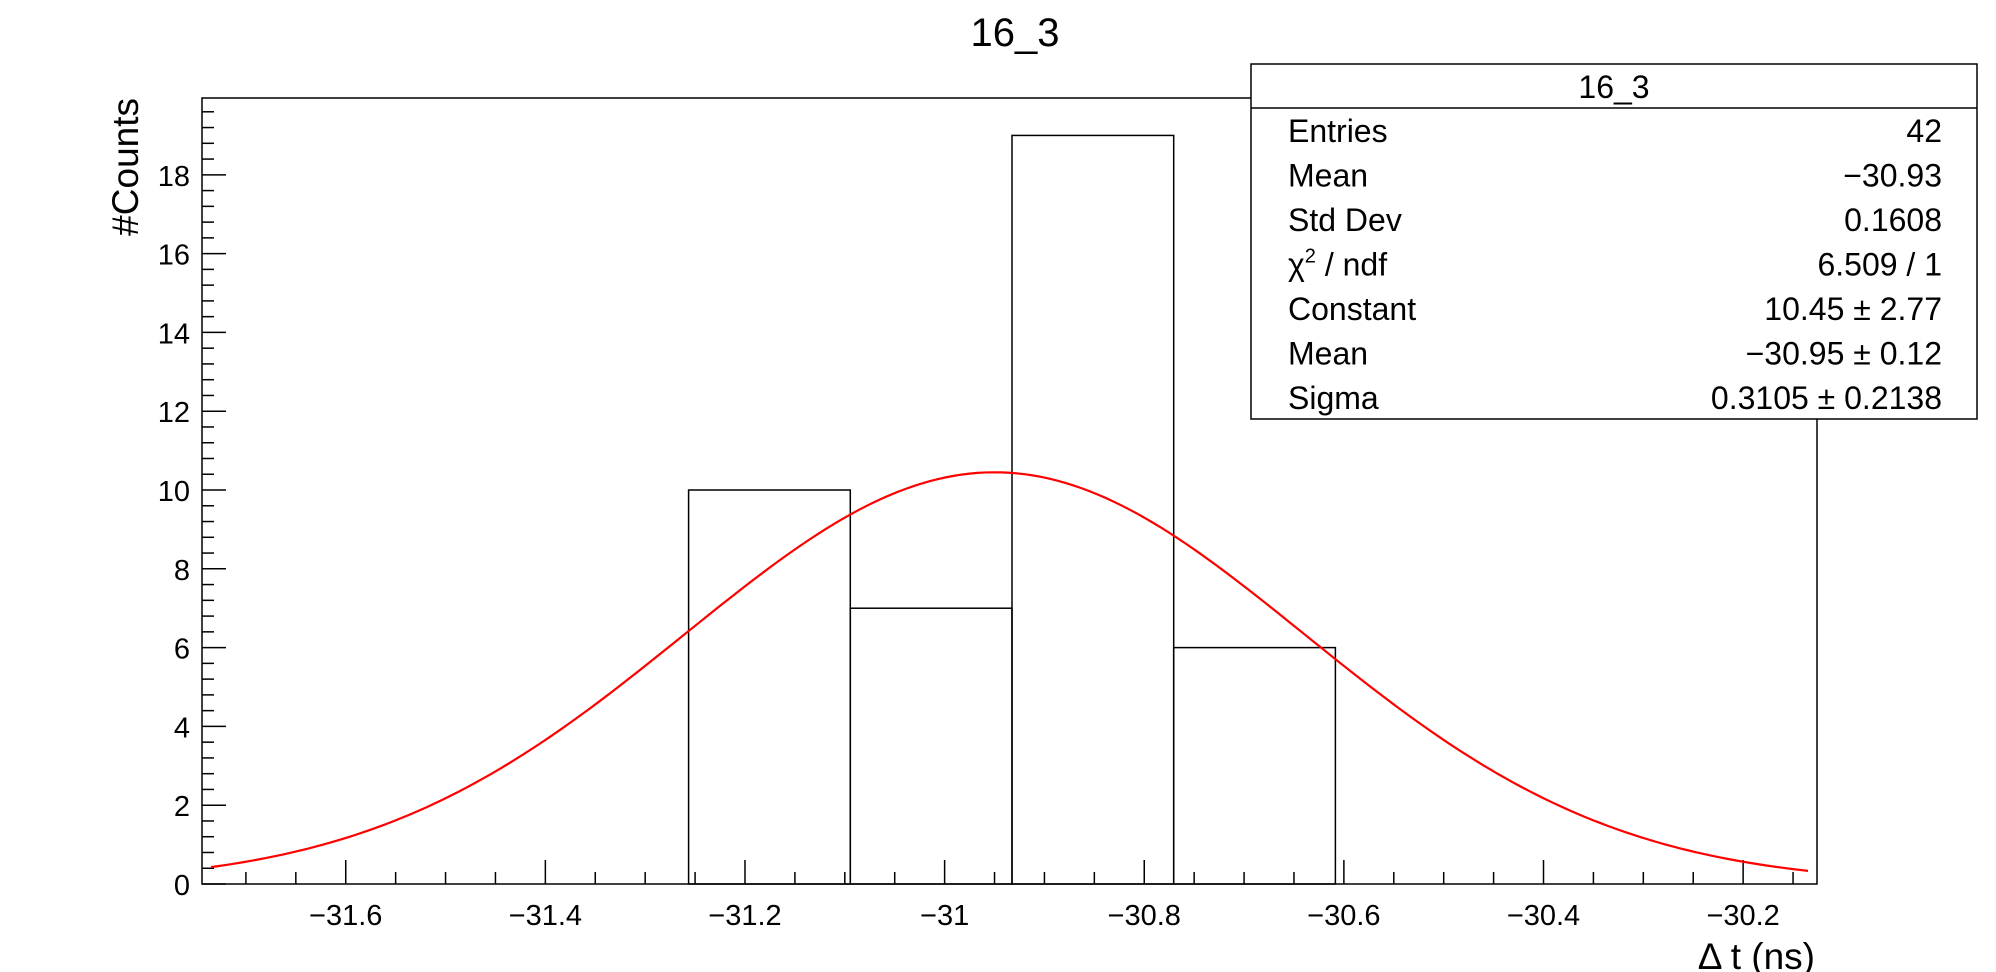 Image resolution: width=1996 pixels, height=972 pixels. I want to click on x-tick-label: −30.4, so click(1543, 916).